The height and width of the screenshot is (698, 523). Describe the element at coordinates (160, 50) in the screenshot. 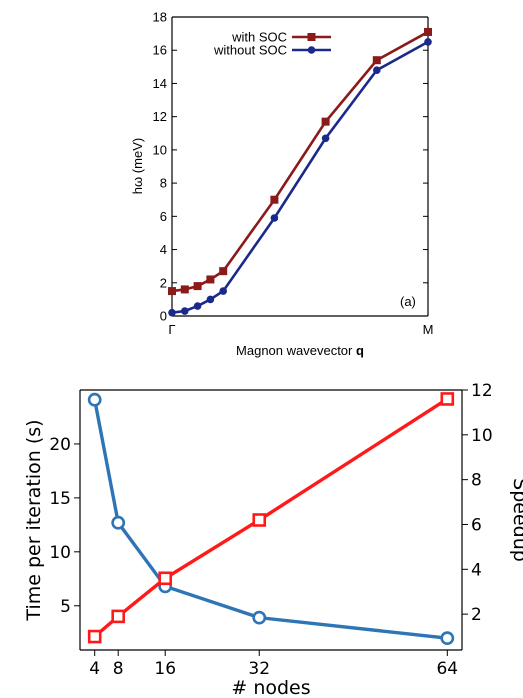

I see `p1-y-tick-label: 16` at that location.